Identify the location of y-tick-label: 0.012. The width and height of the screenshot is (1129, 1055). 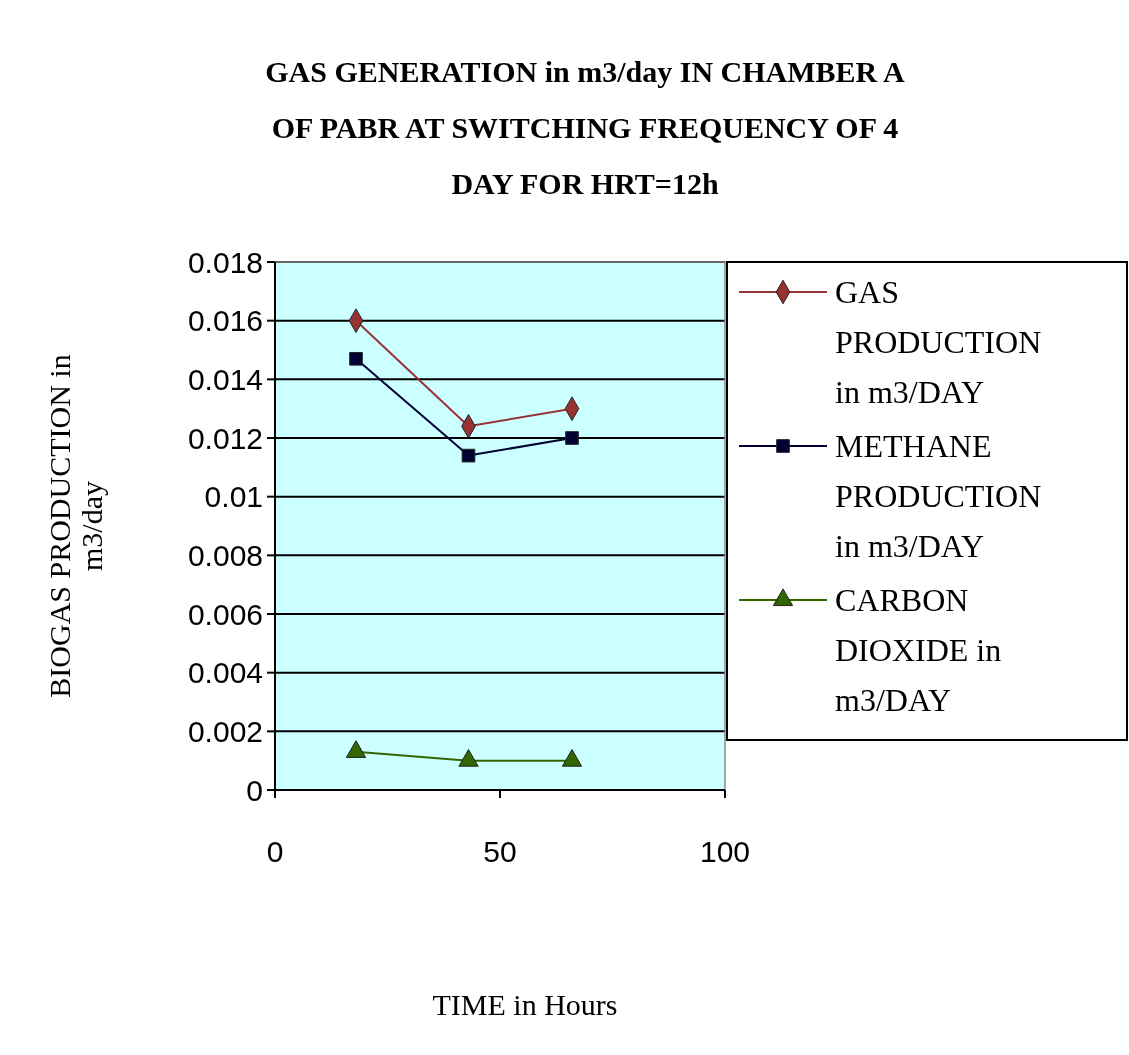
(225, 438).